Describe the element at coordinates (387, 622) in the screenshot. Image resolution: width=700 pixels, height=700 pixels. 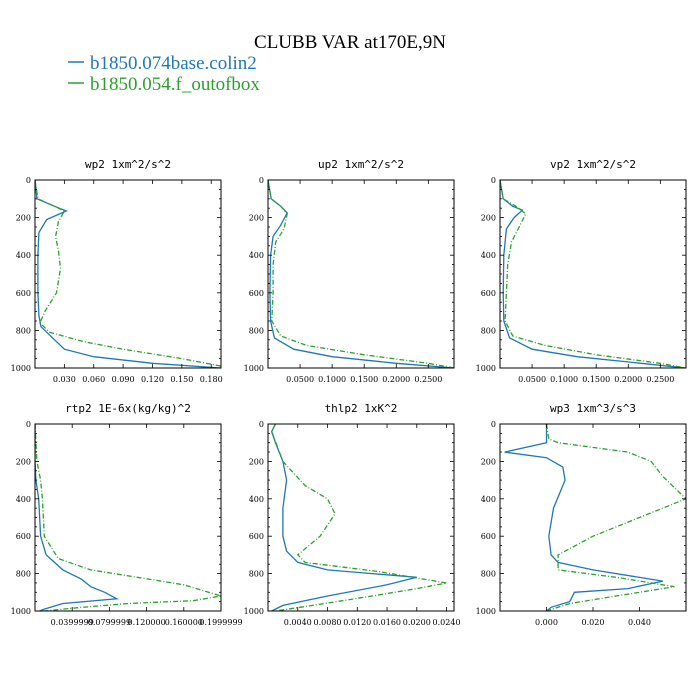
I see `x-tick-label: 0.0160` at that location.